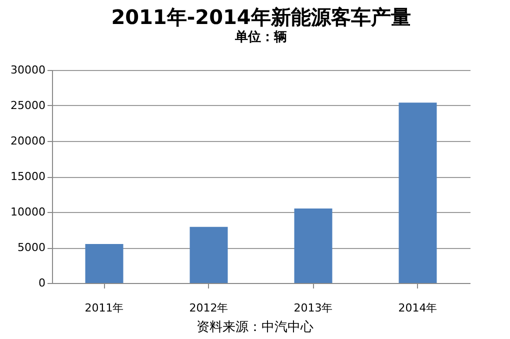  What do you see at coordinates (255, 327) in the screenshot?
I see `text: 资料来源：中汽中心` at bounding box center [255, 327].